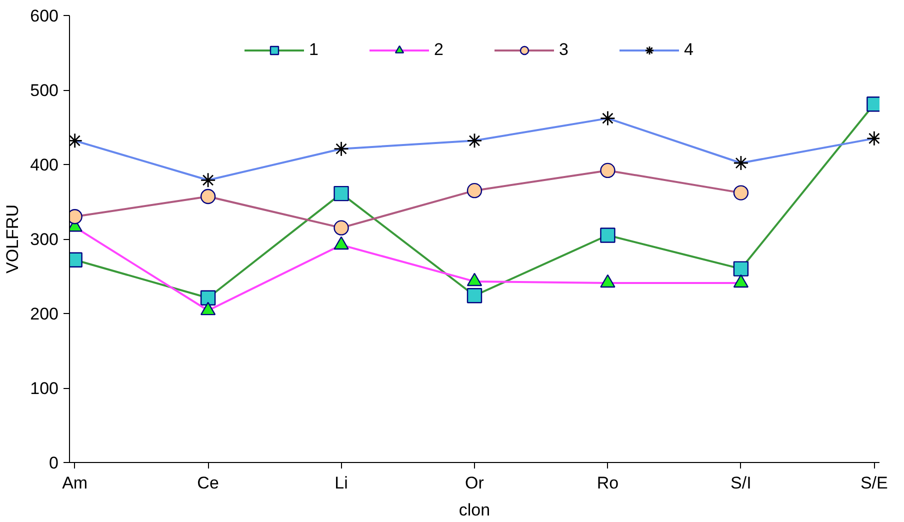  I want to click on x-tick-label: Or, so click(474, 483).